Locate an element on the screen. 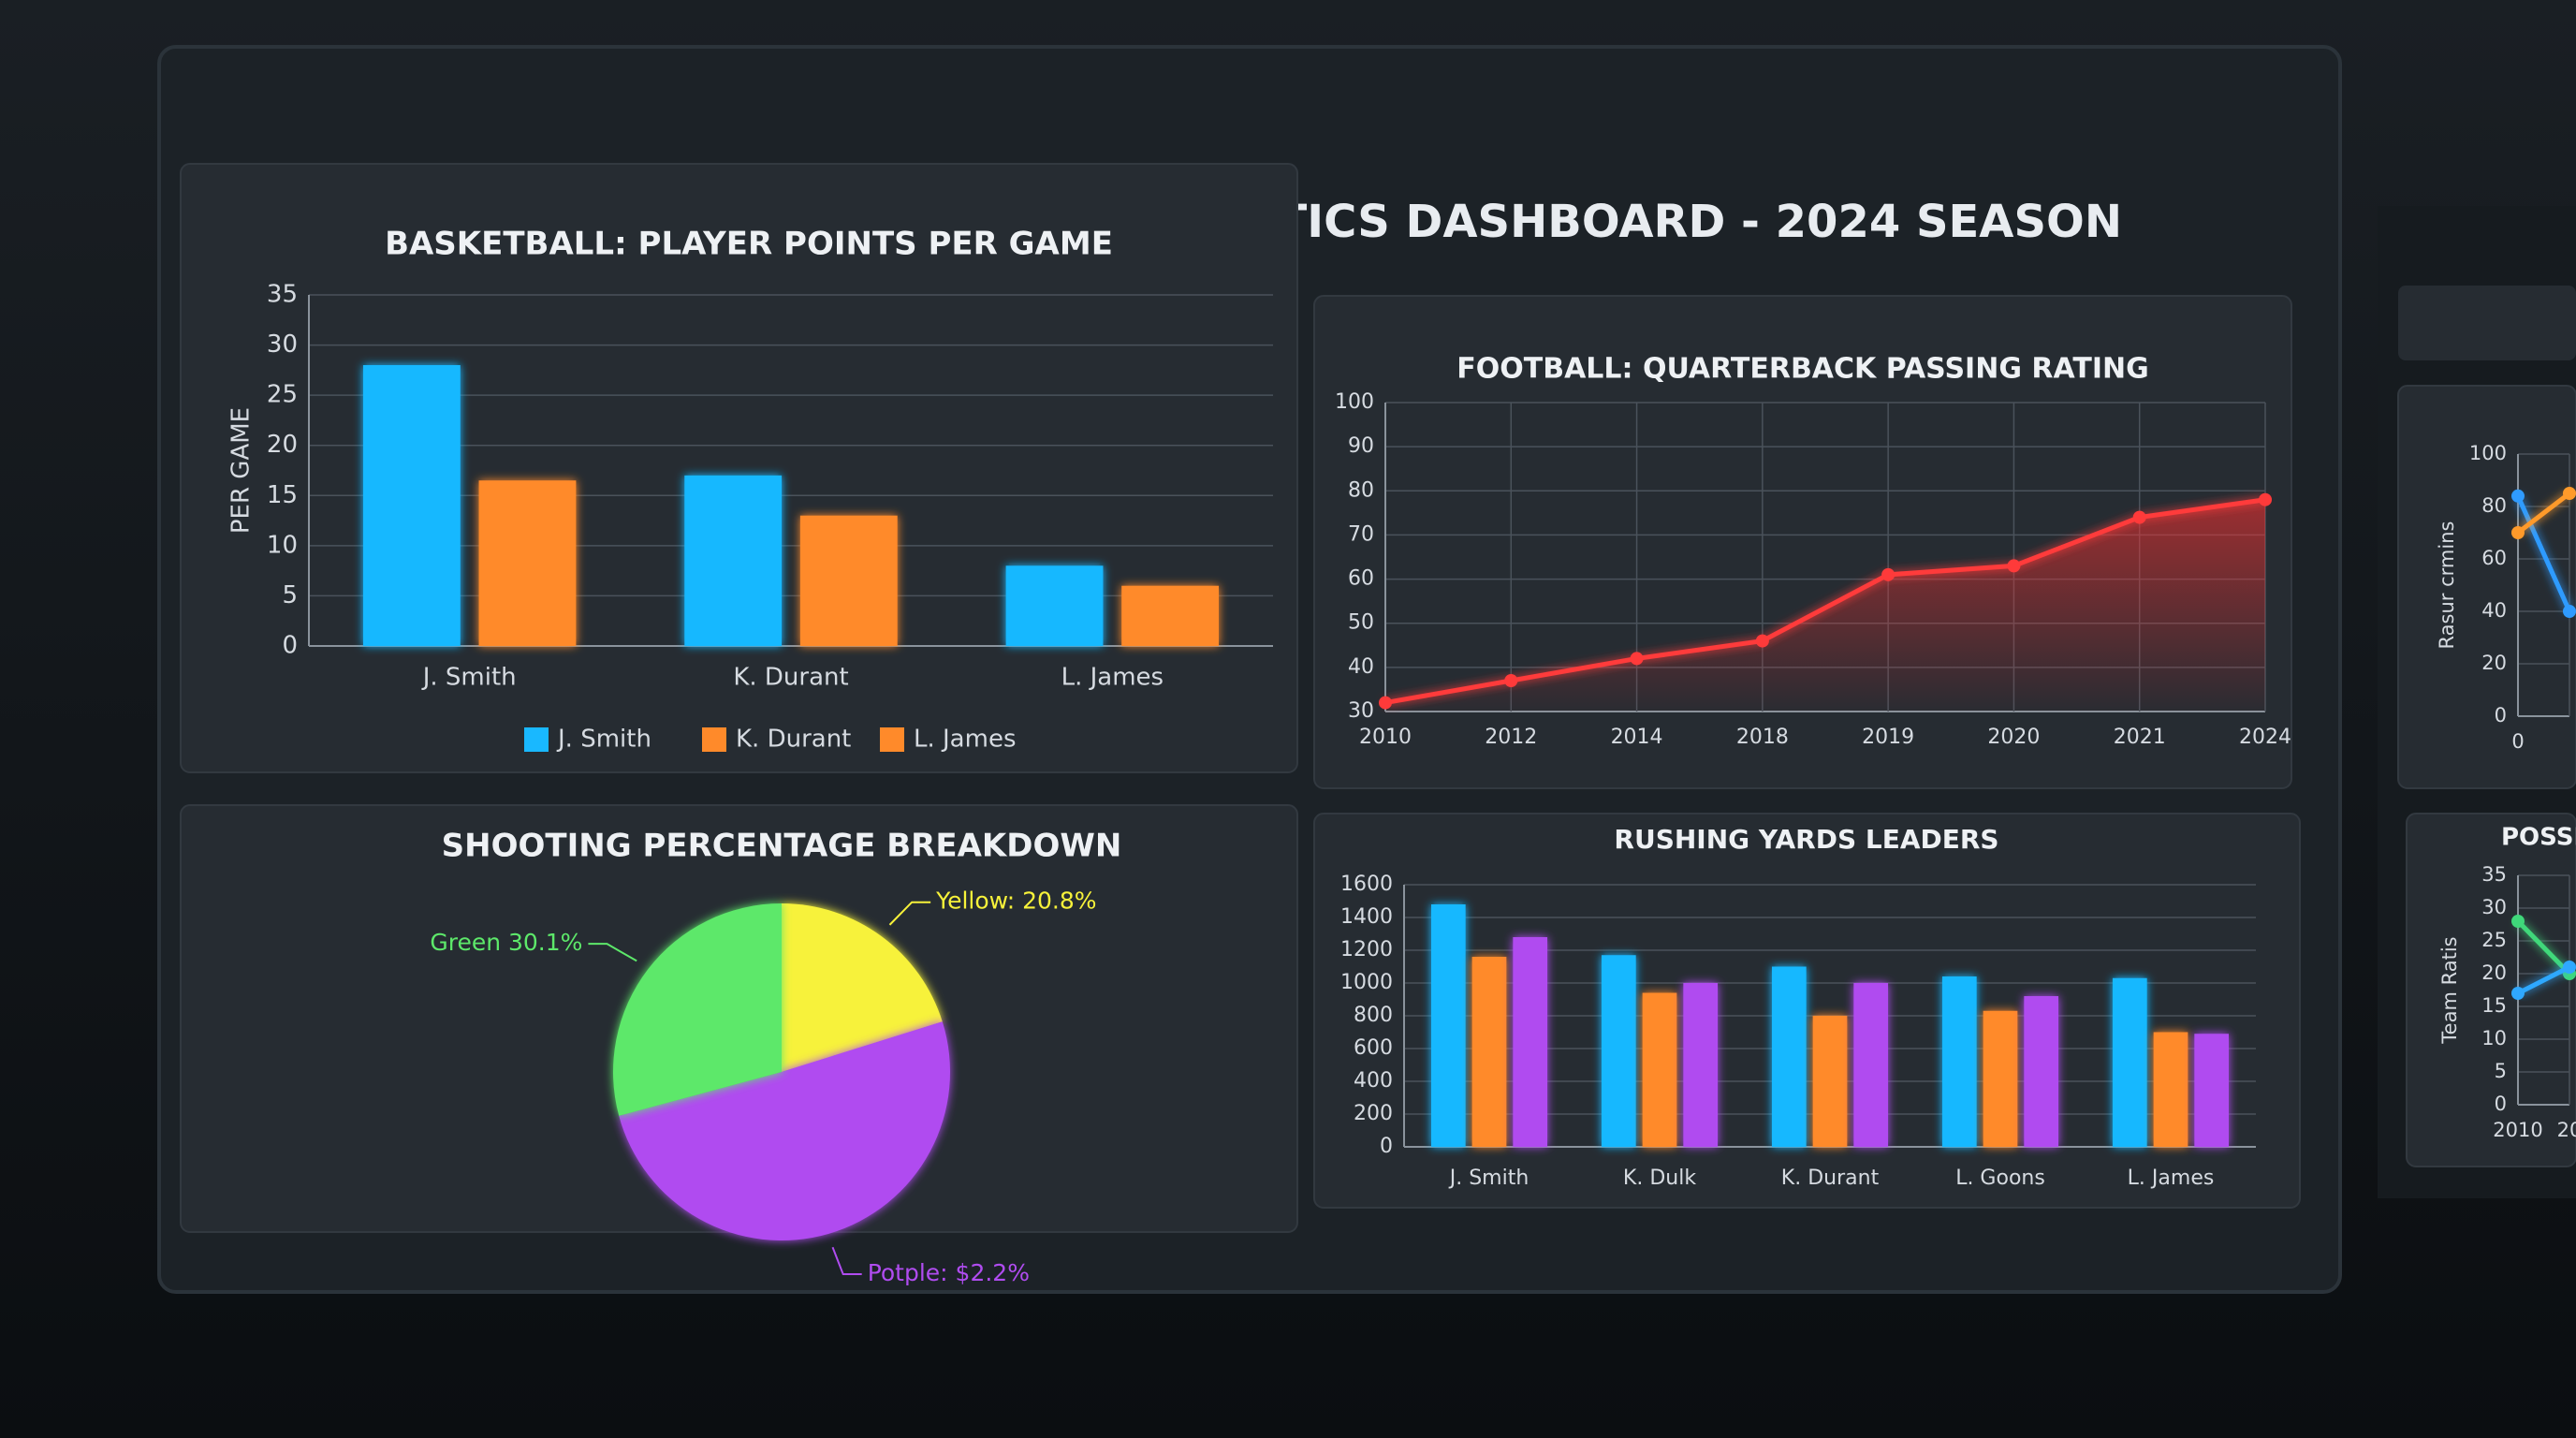 The width and height of the screenshot is (2576, 1438). x-tick-label: 2020 is located at coordinates (2014, 737).